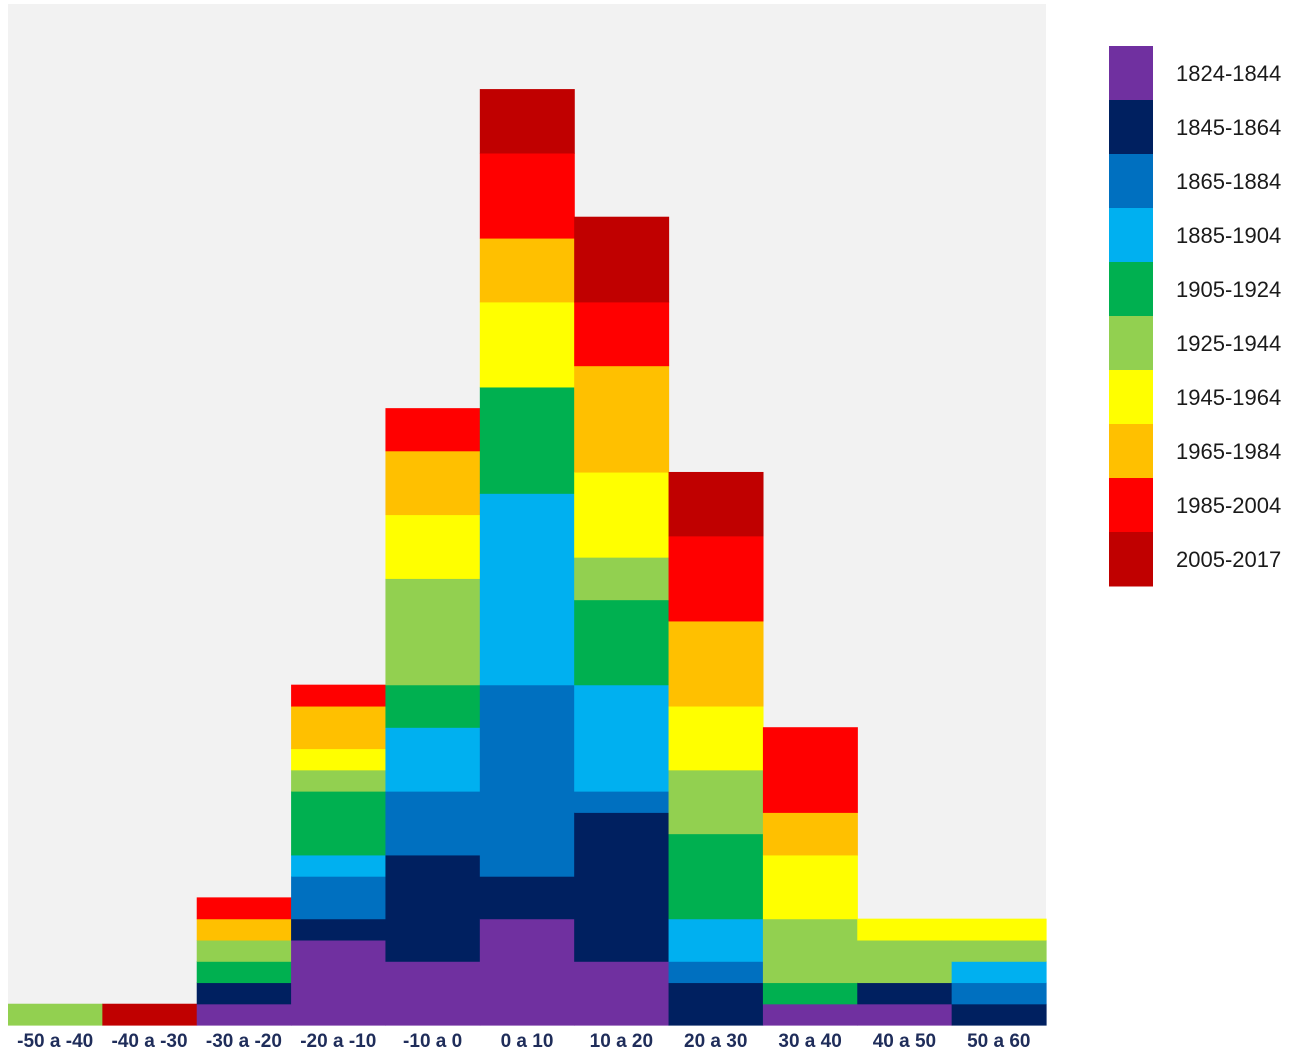 The width and height of the screenshot is (1316, 1056). I want to click on x-tick-label: -50 a -40, so click(55, 1041).